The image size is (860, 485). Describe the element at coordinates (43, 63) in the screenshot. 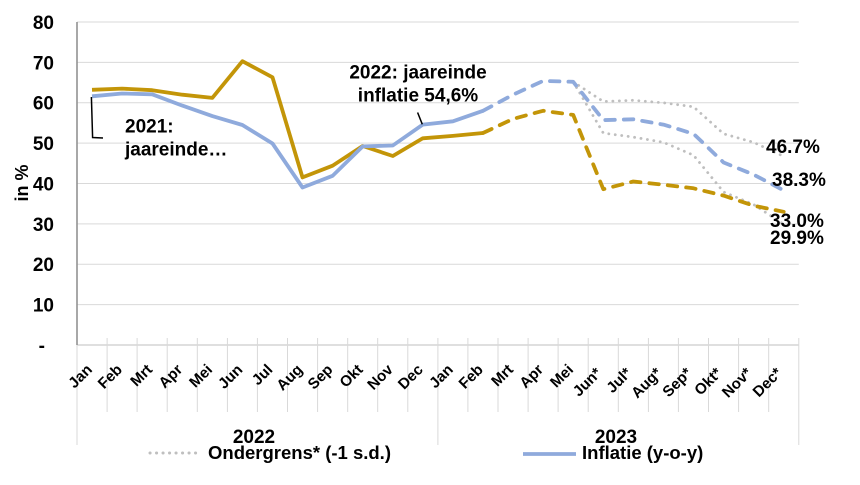

I see `svg-text: 70` at that location.